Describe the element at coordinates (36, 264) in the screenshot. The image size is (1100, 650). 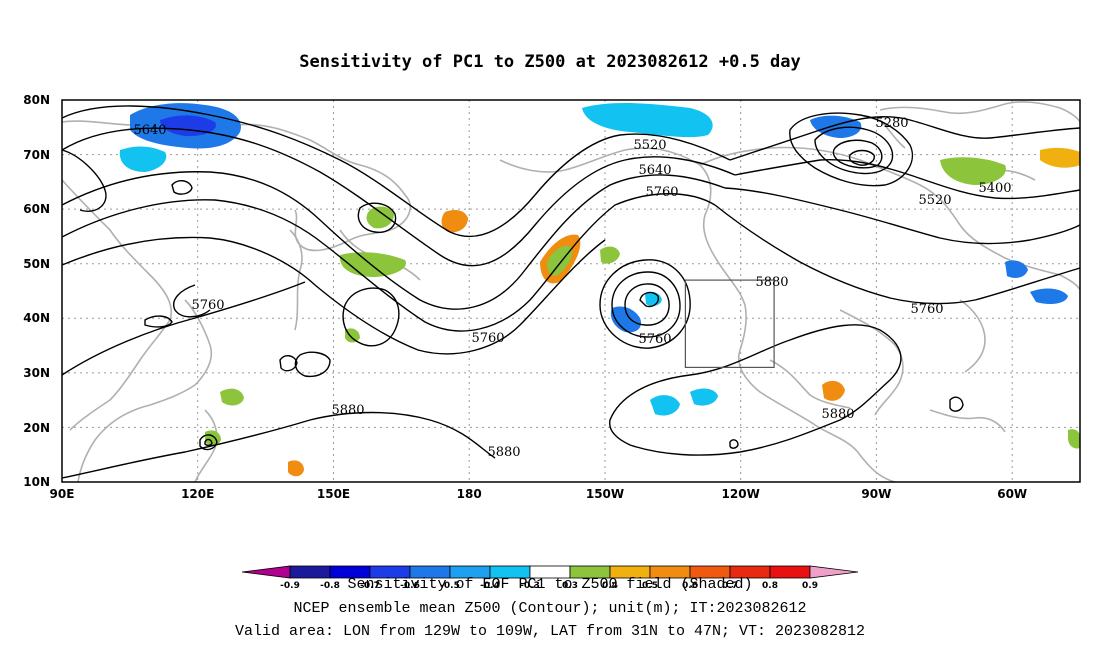
I see `y-tick-label: 50N` at that location.